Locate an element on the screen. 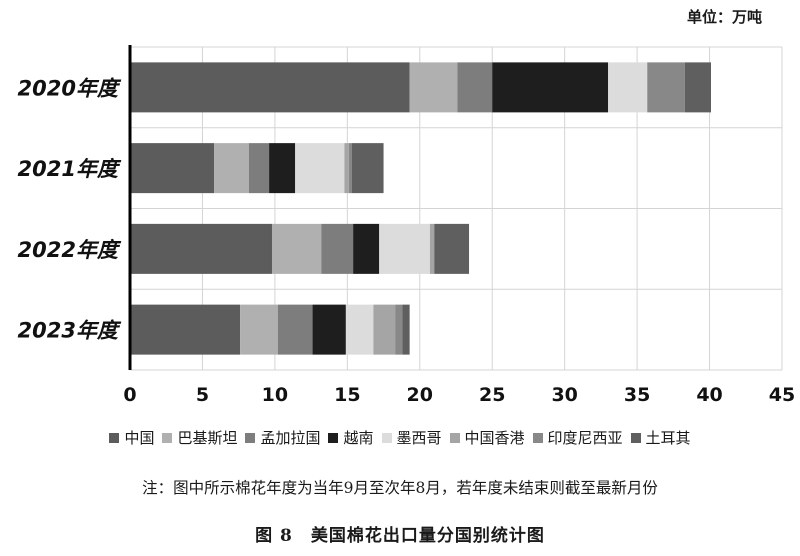  legend-item: 印度尼西亚 is located at coordinates (577, 437).